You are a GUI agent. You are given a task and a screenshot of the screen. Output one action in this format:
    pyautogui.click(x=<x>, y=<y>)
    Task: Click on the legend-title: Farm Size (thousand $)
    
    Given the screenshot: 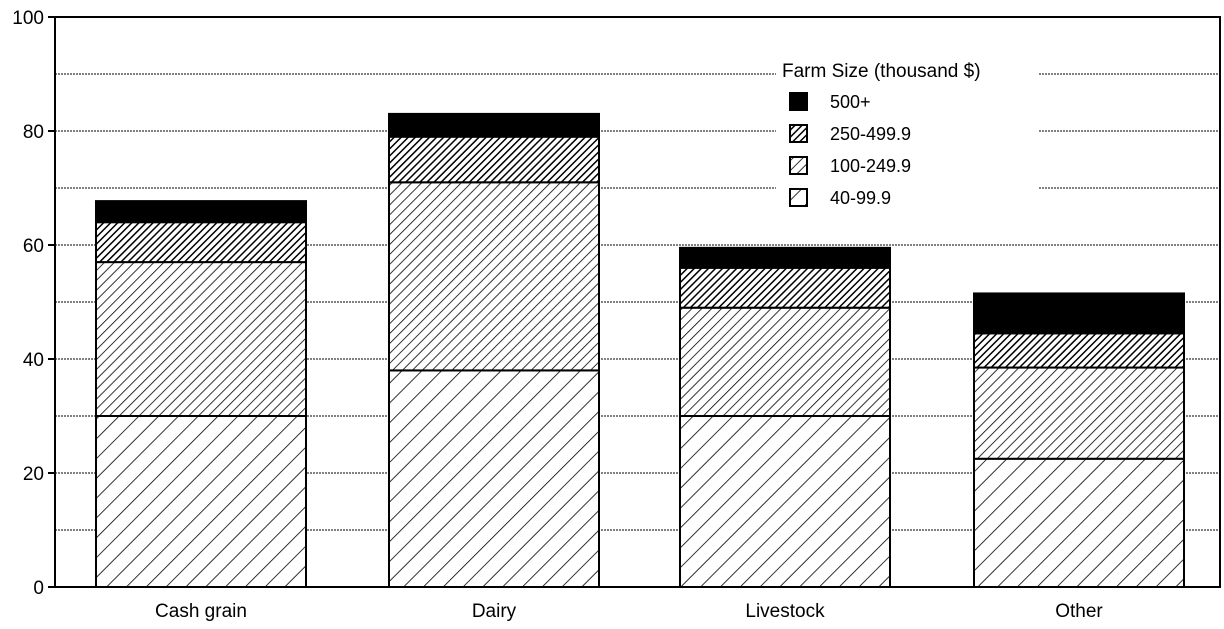 What is the action you would take?
    pyautogui.click(x=881, y=71)
    